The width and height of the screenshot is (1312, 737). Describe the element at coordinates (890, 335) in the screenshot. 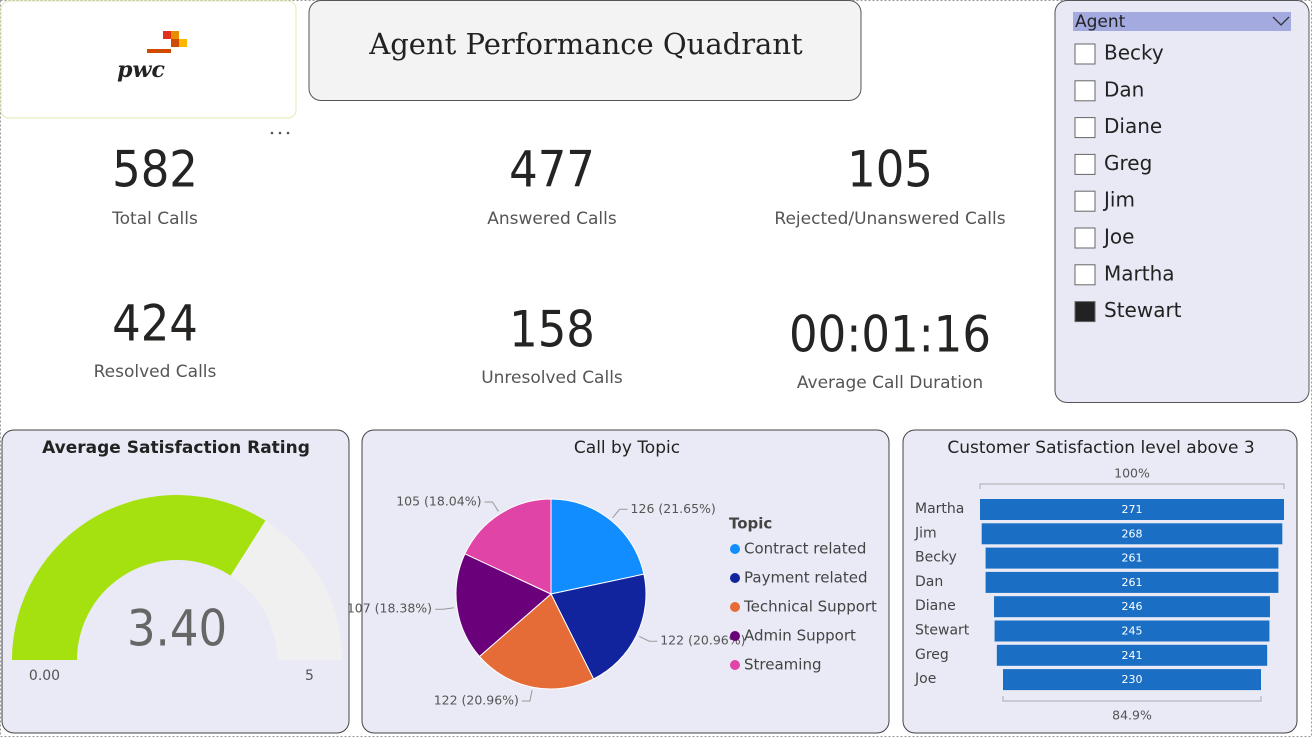

I see `kpi-value: 00:01:16` at that location.